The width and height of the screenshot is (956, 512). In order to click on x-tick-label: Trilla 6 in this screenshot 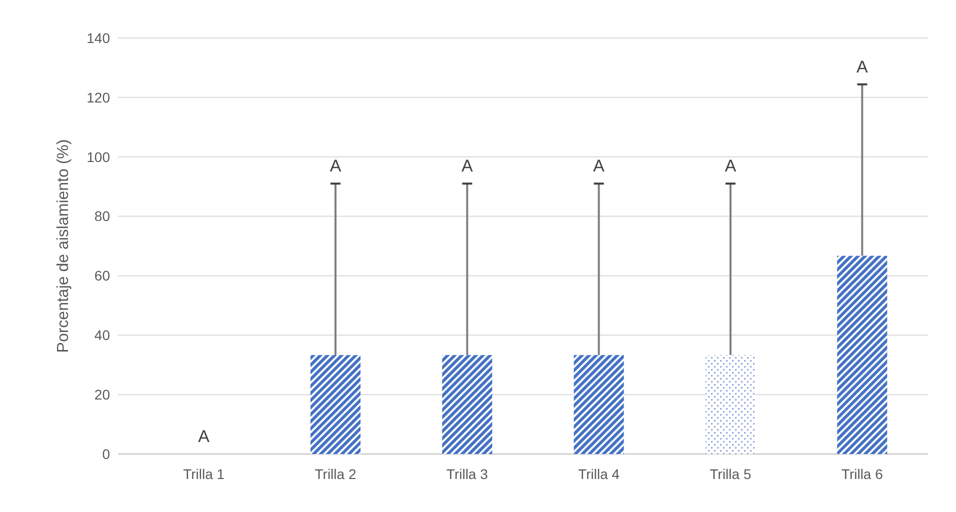, I will do `click(862, 474)`.